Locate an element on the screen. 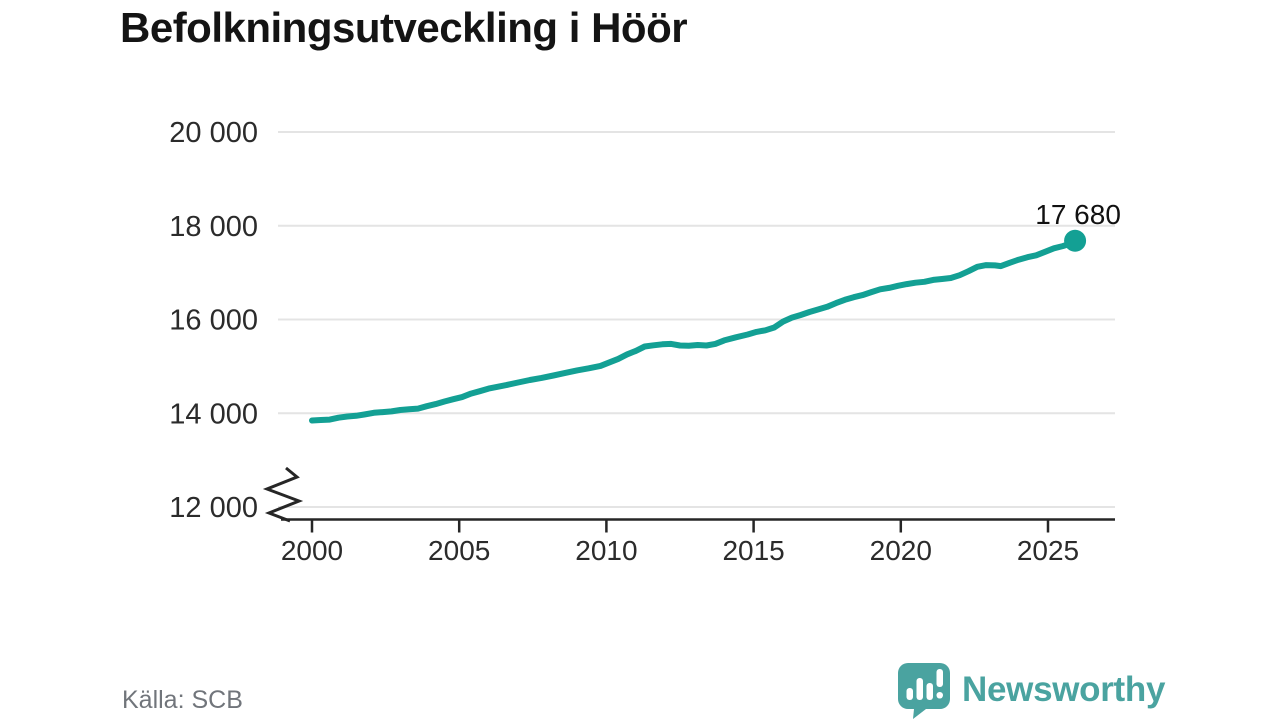 The width and height of the screenshot is (1280, 720). value-annotation: 17 680 is located at coordinates (1078, 214).